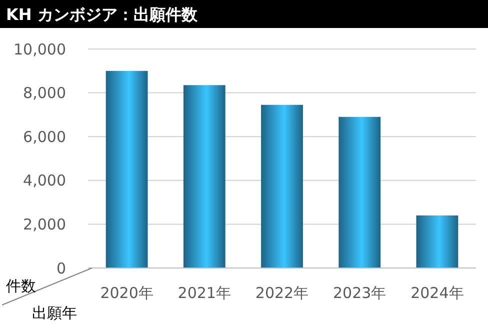 The width and height of the screenshot is (488, 325). Describe the element at coordinates (44, 181) in the screenshot. I see `y-tick-label: 4,000` at that location.